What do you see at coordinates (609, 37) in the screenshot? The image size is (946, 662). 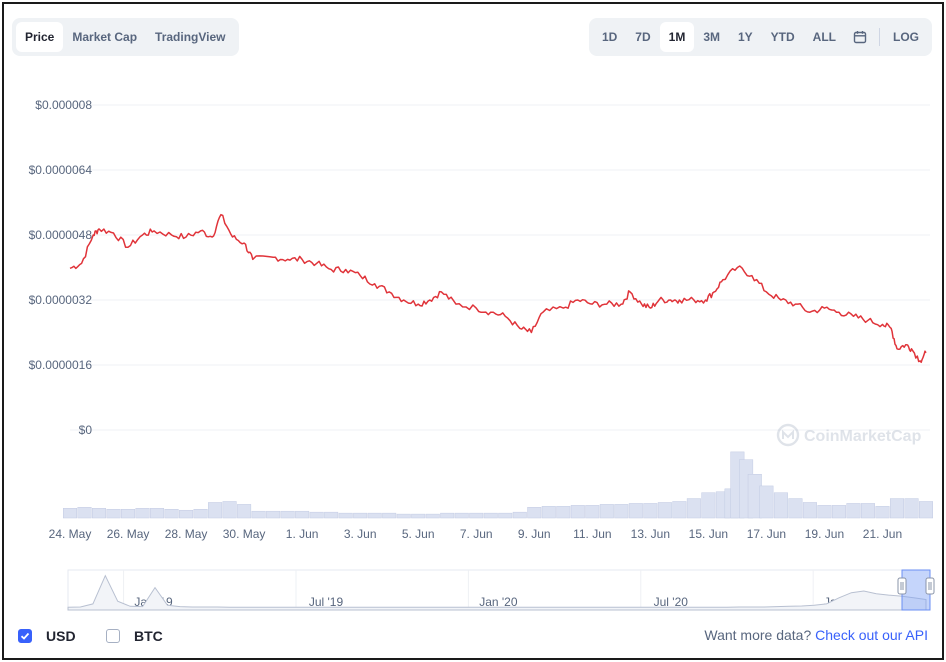 I see `range-1d: 1D` at bounding box center [609, 37].